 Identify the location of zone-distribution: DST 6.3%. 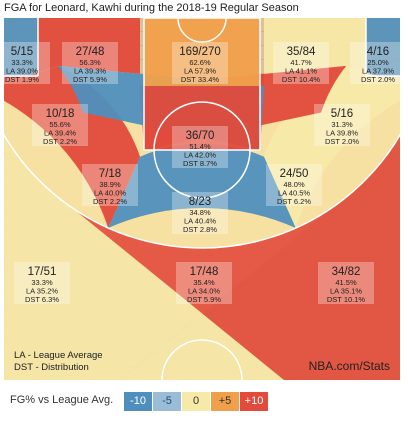
(42, 299).